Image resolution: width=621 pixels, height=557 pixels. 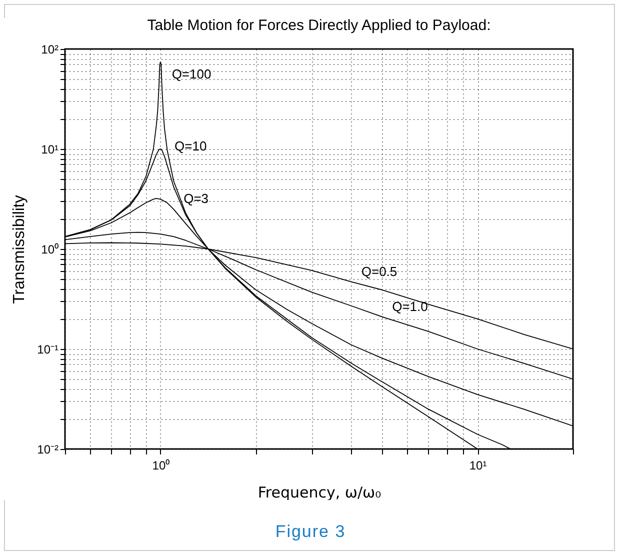 What do you see at coordinates (192, 74) in the screenshot?
I see `annotation: Q=100` at bounding box center [192, 74].